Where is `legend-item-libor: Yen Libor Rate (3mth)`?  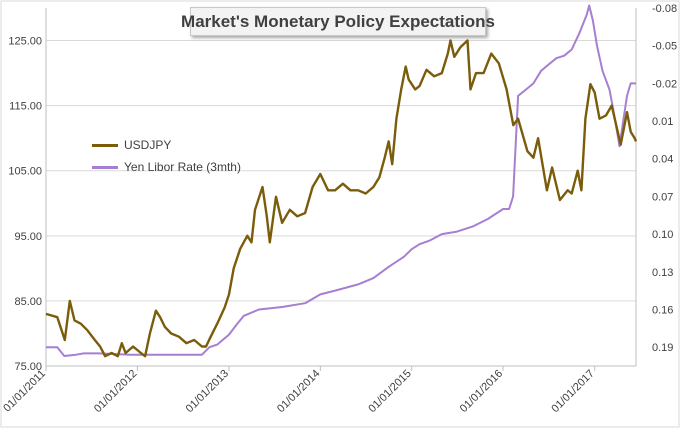 legend-item-libor: Yen Libor Rate (3mth) is located at coordinates (166, 167).